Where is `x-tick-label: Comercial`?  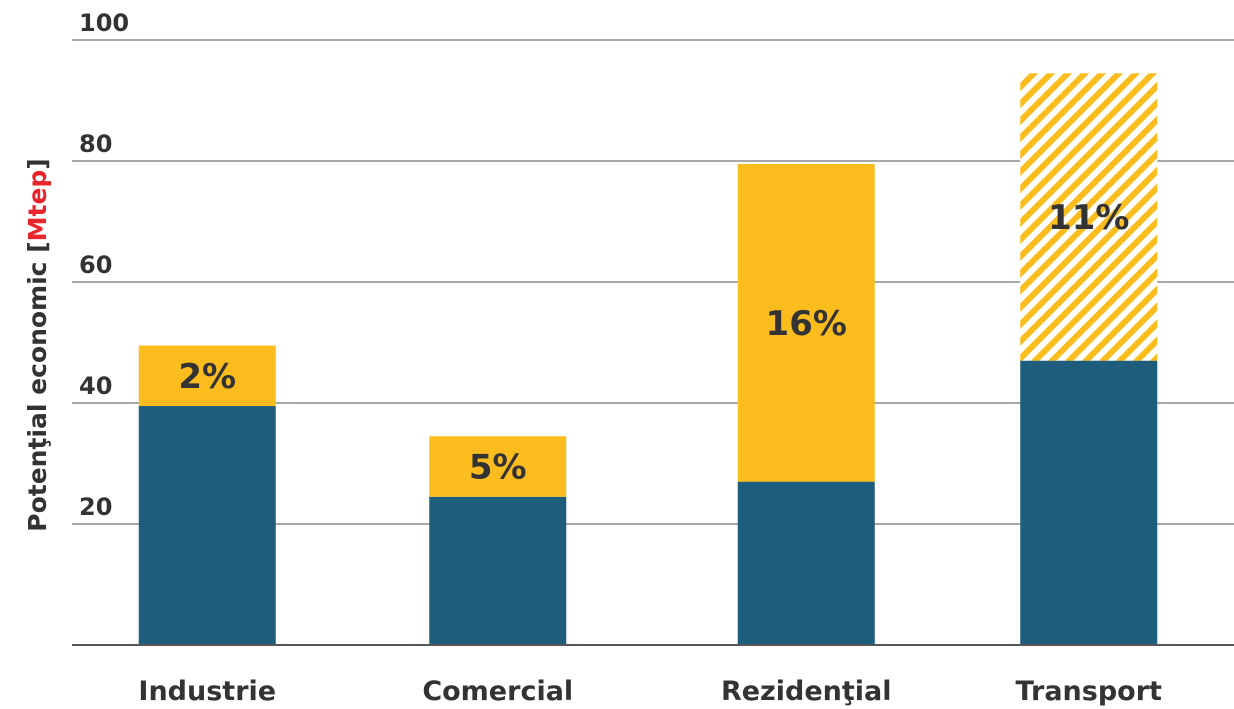
x-tick-label: Comercial is located at coordinates (497, 691).